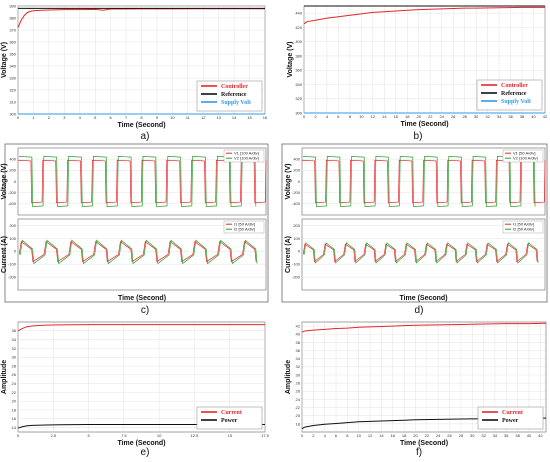  Describe the element at coordinates (49, 117) in the screenshot. I see `x-tick-label: 2` at that location.